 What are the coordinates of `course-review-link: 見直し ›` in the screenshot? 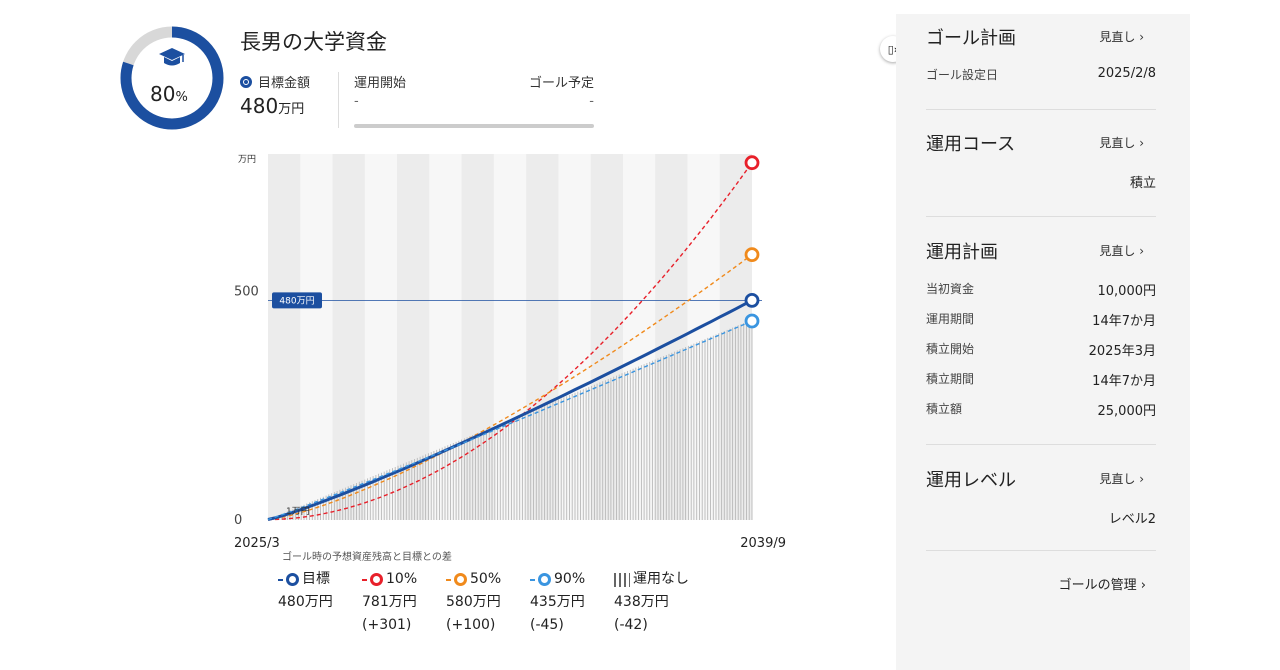 It's located at (1121, 143).